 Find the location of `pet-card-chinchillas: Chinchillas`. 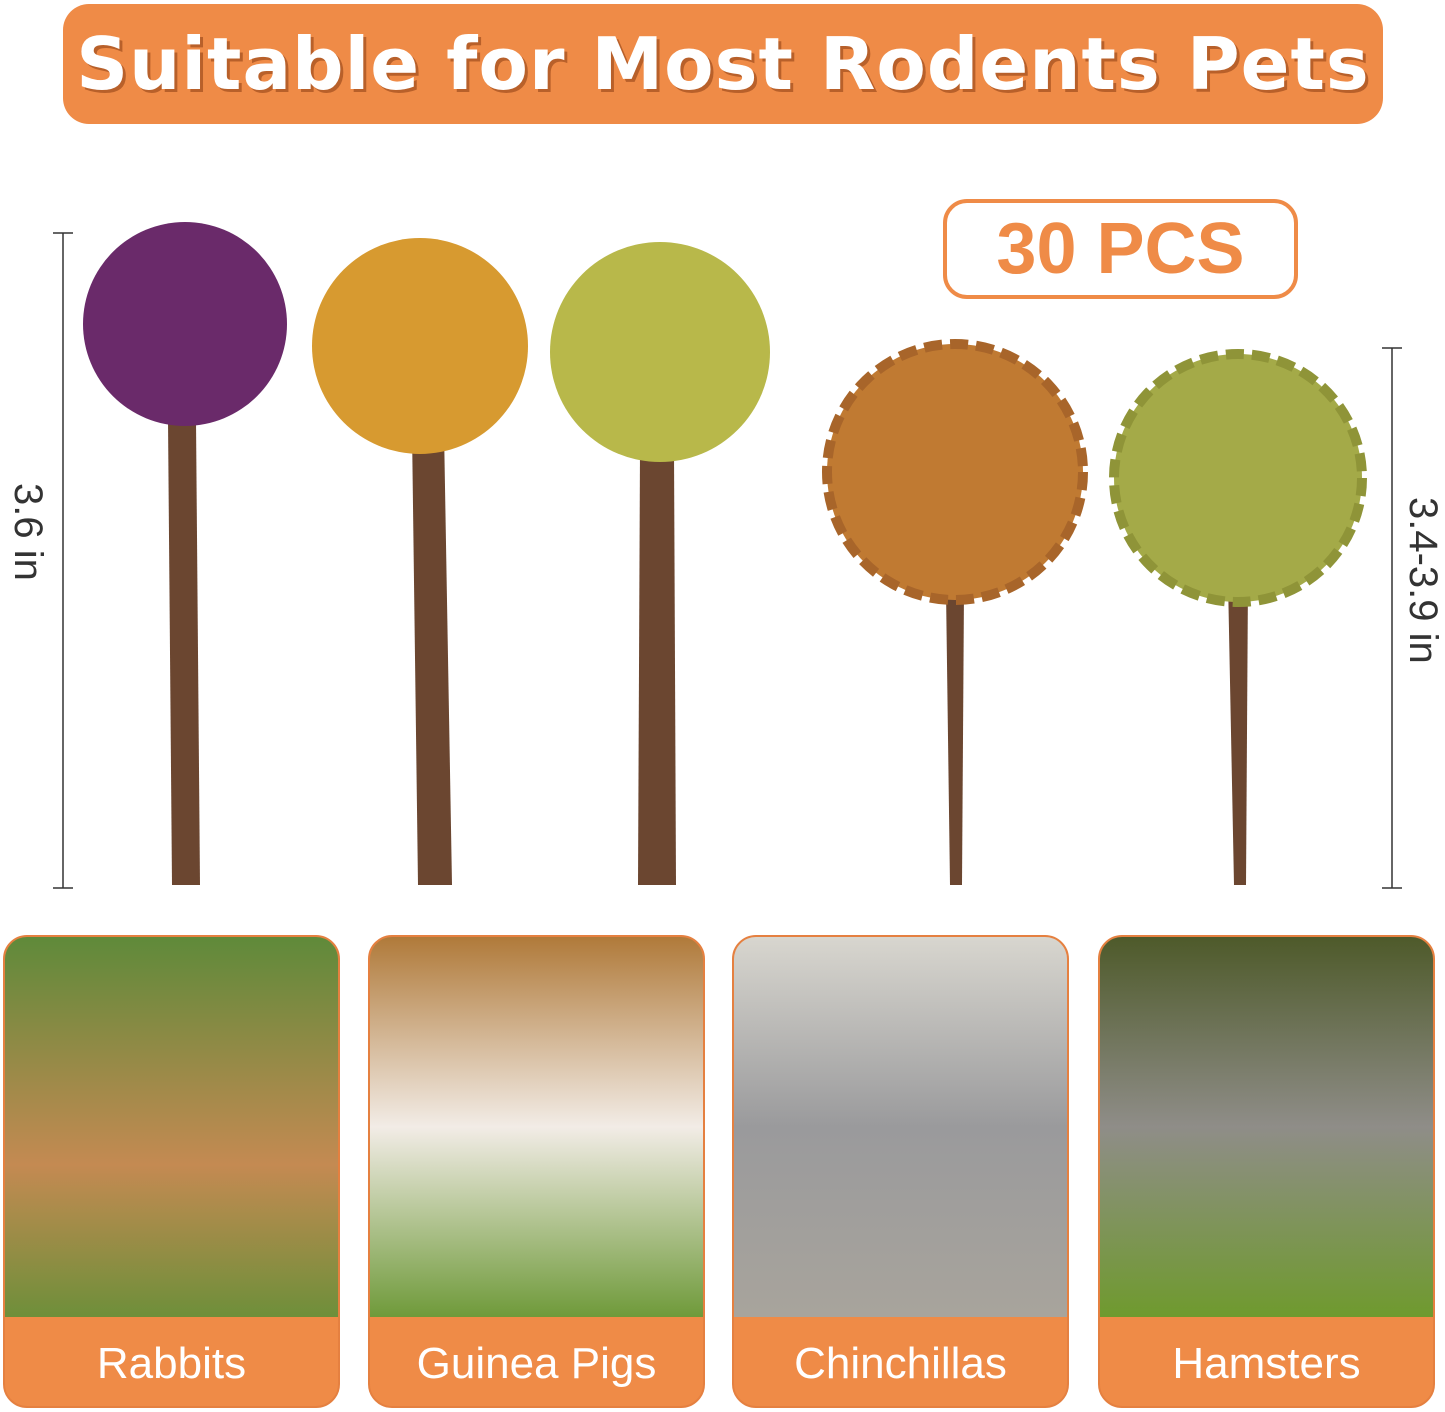

pet-card-chinchillas: Chinchillas is located at coordinates (900, 1171).